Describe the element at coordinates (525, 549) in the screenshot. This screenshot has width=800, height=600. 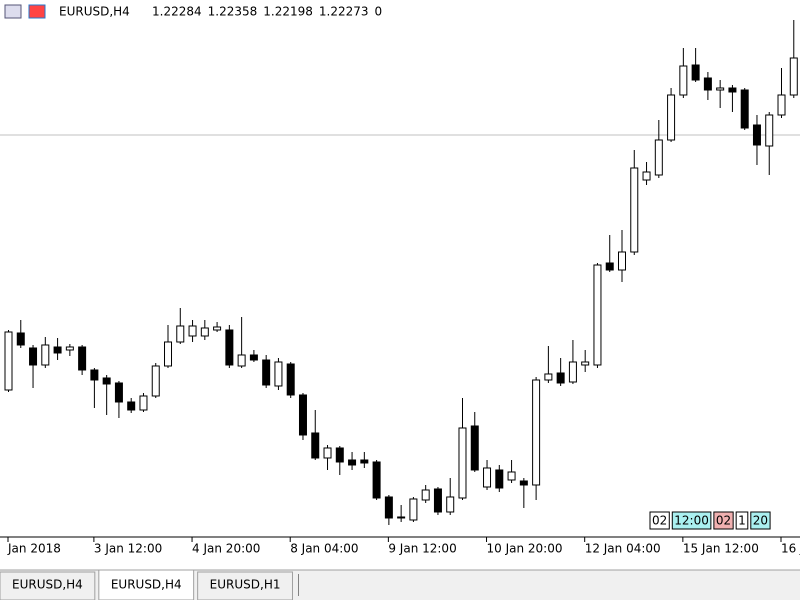
I see `x-tick-label: 10 Jan 20:00` at that location.